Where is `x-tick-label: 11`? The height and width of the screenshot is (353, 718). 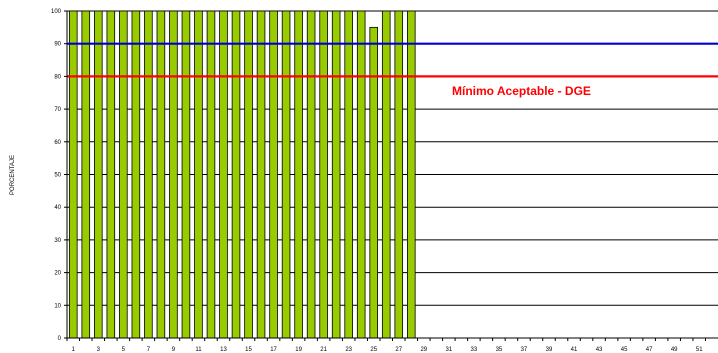
x-tick-label: 11 is located at coordinates (198, 350).